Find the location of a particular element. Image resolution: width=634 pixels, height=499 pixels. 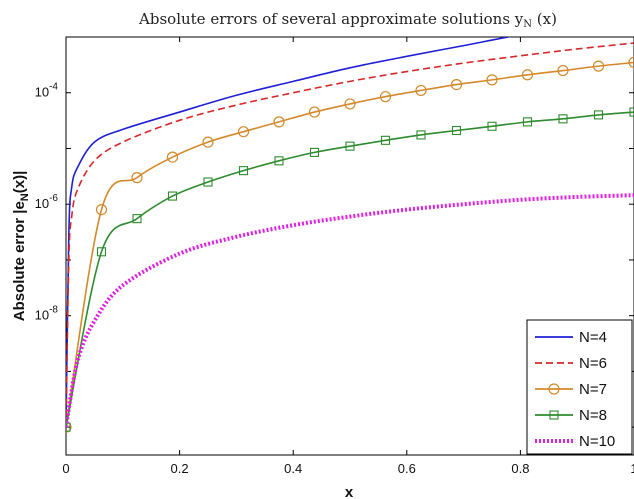

legend-label: N=8 is located at coordinates (593, 415).